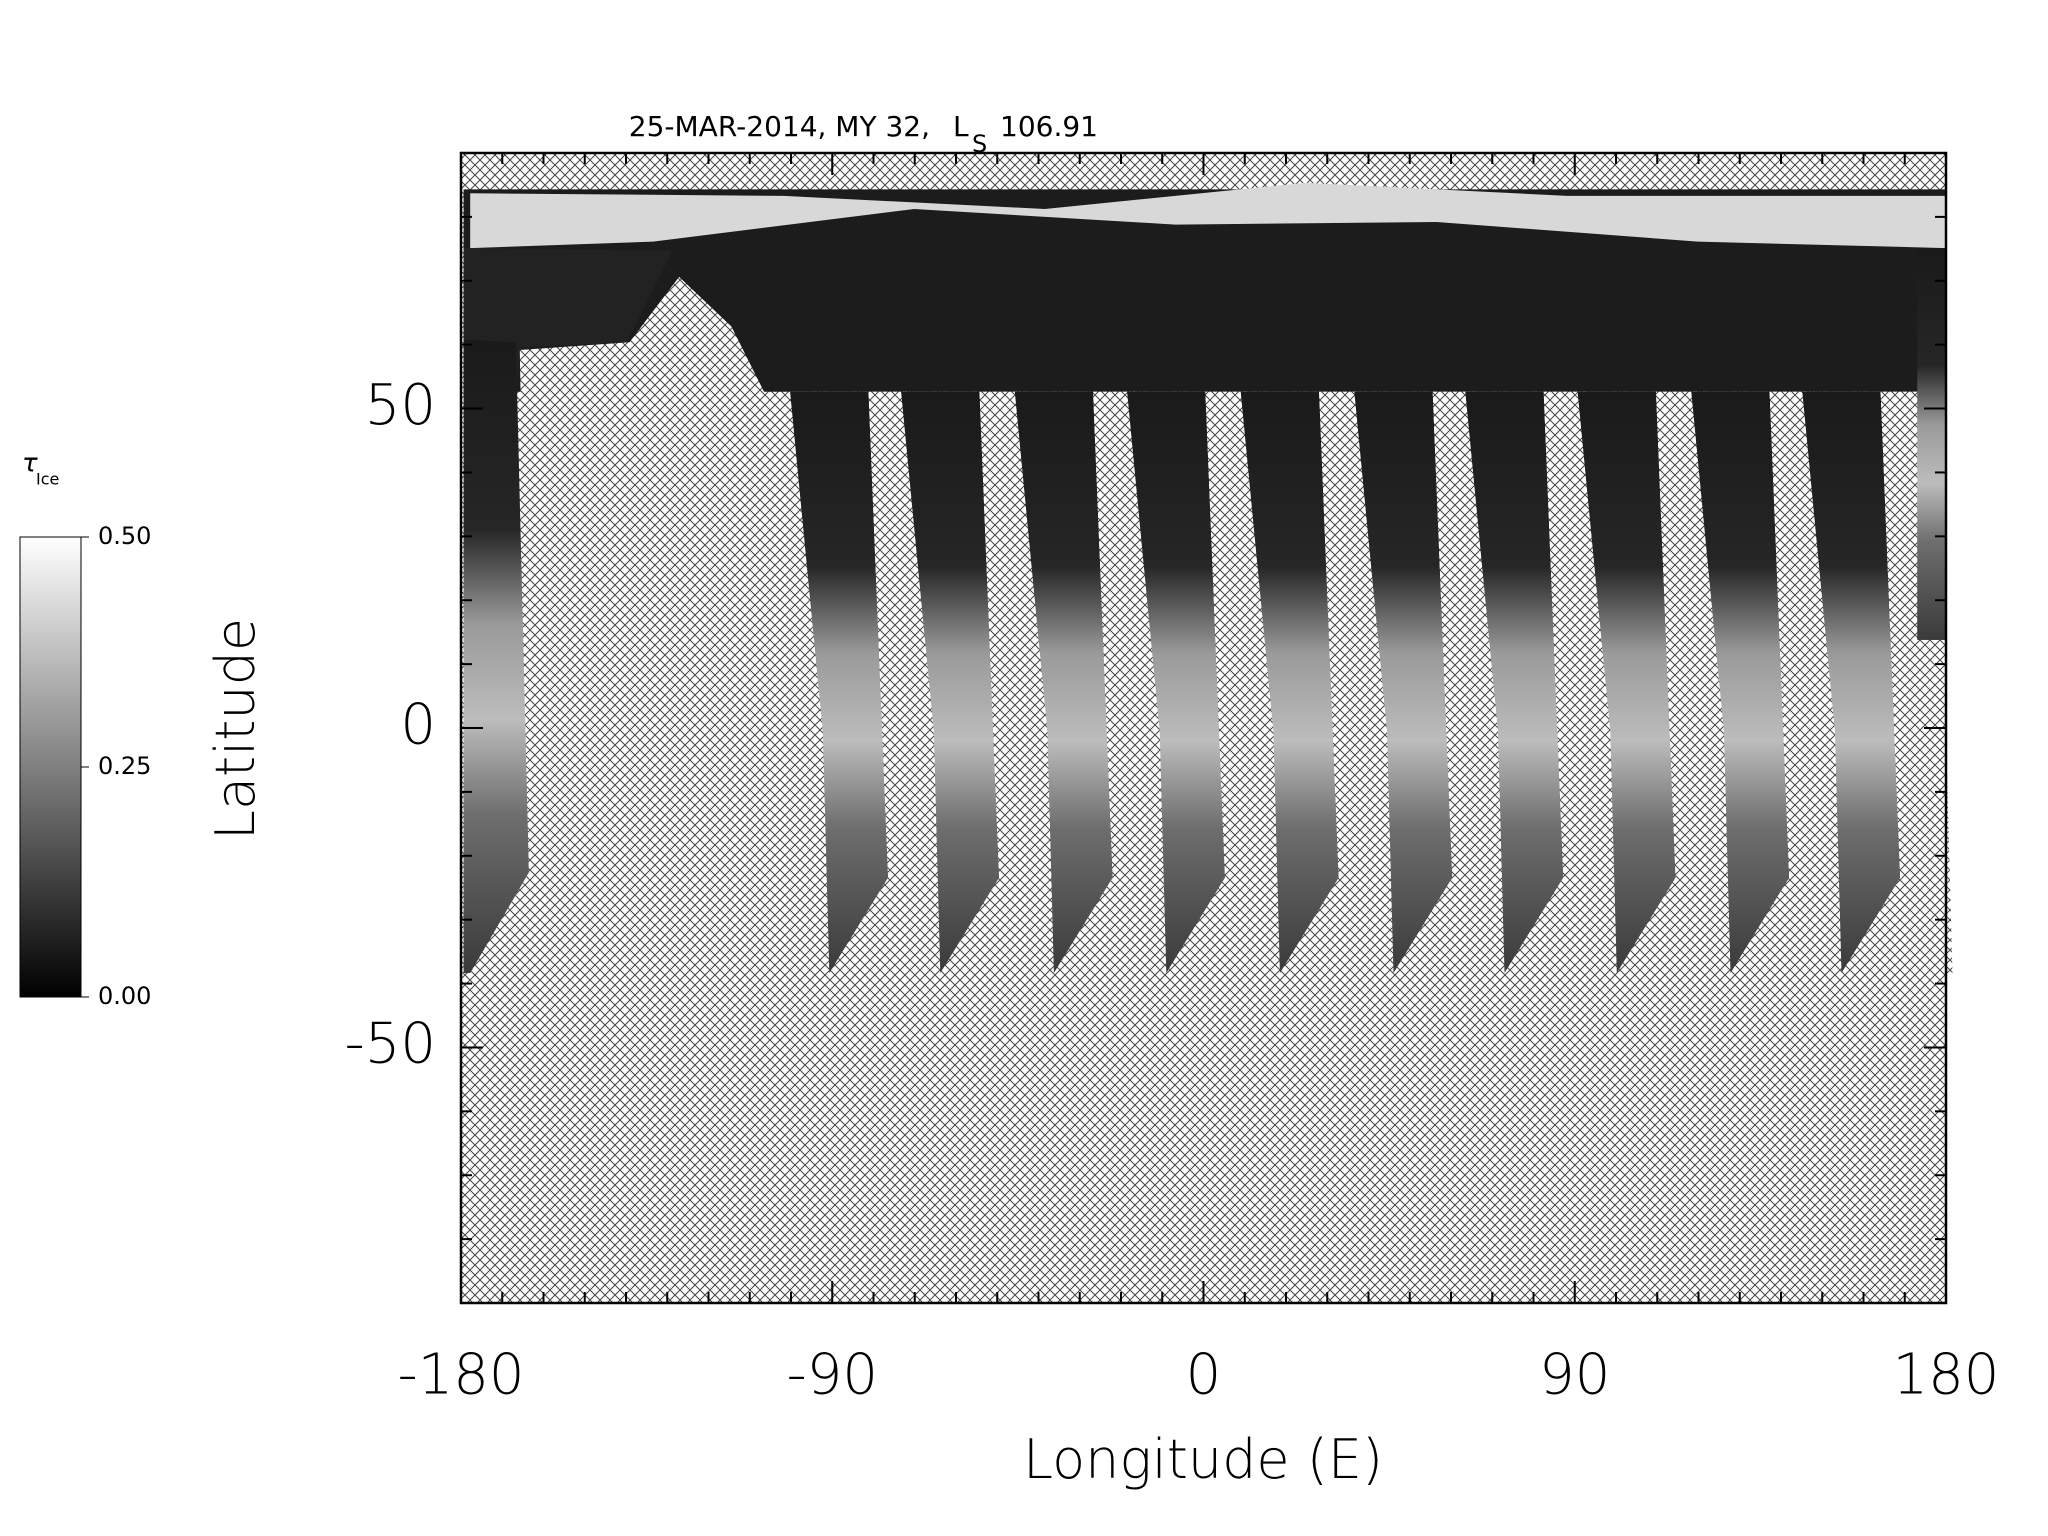 The image size is (2048, 1536). I want to click on ls-value: 106.91, so click(1049, 126).